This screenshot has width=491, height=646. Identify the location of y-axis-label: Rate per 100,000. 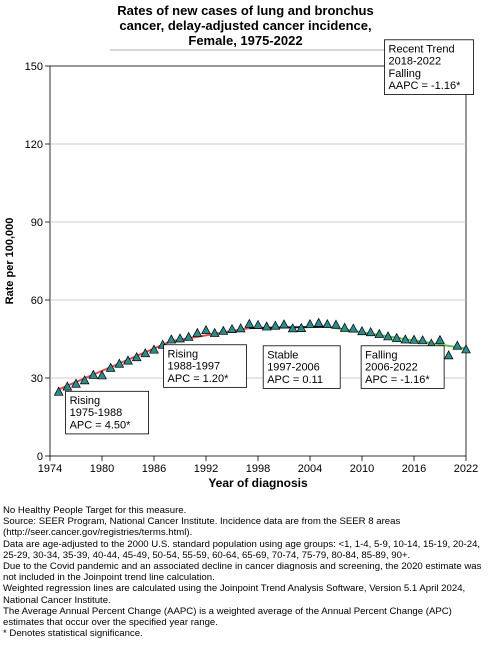
(10, 261).